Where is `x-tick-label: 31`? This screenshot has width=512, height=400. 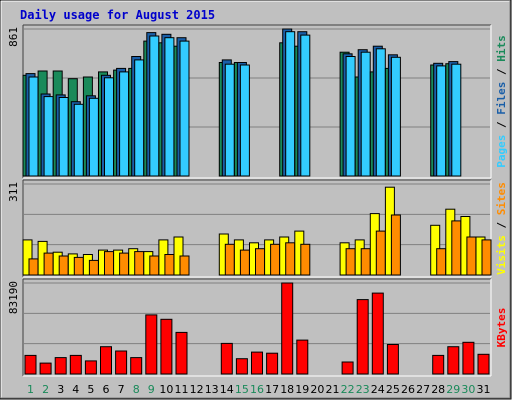
x-tick-label: 31 is located at coordinates (484, 389).